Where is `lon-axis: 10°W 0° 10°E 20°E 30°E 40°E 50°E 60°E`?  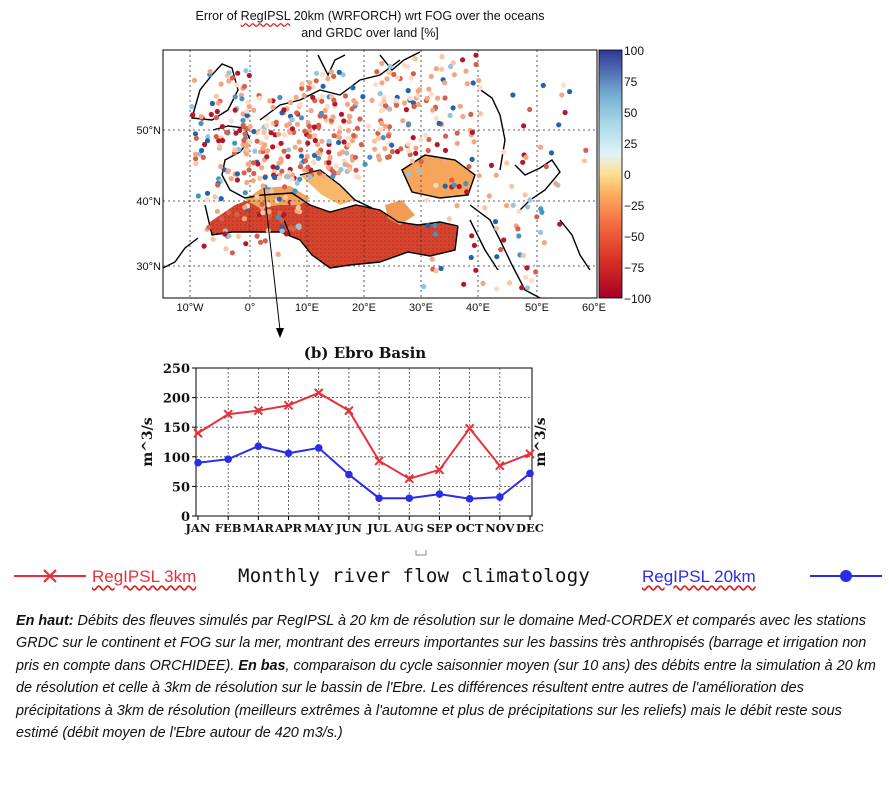 lon-axis: 10°W 0° 10°E 20°E 30°E 40°E 50°E 60°E is located at coordinates (391, 308).